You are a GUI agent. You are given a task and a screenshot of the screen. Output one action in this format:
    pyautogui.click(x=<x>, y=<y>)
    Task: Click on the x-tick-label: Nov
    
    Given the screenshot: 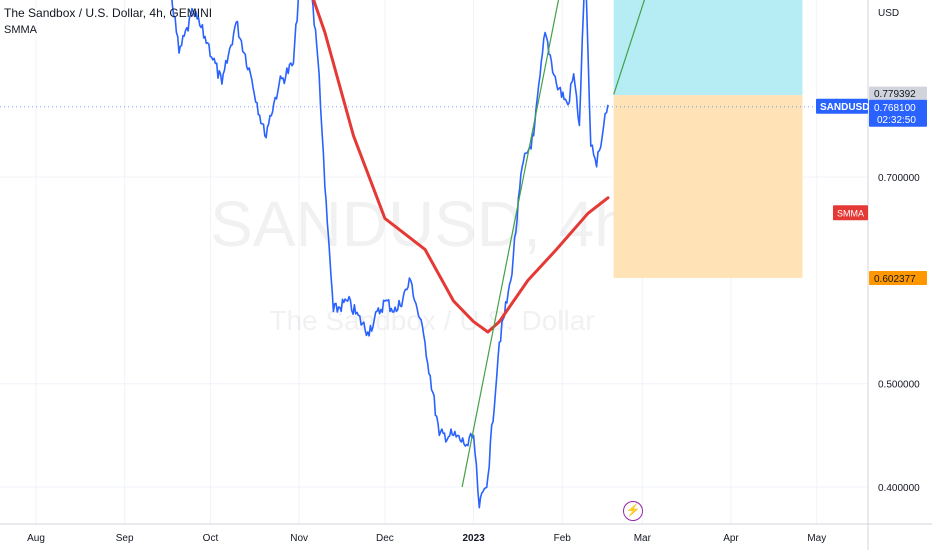 What is the action you would take?
    pyautogui.click(x=299, y=538)
    